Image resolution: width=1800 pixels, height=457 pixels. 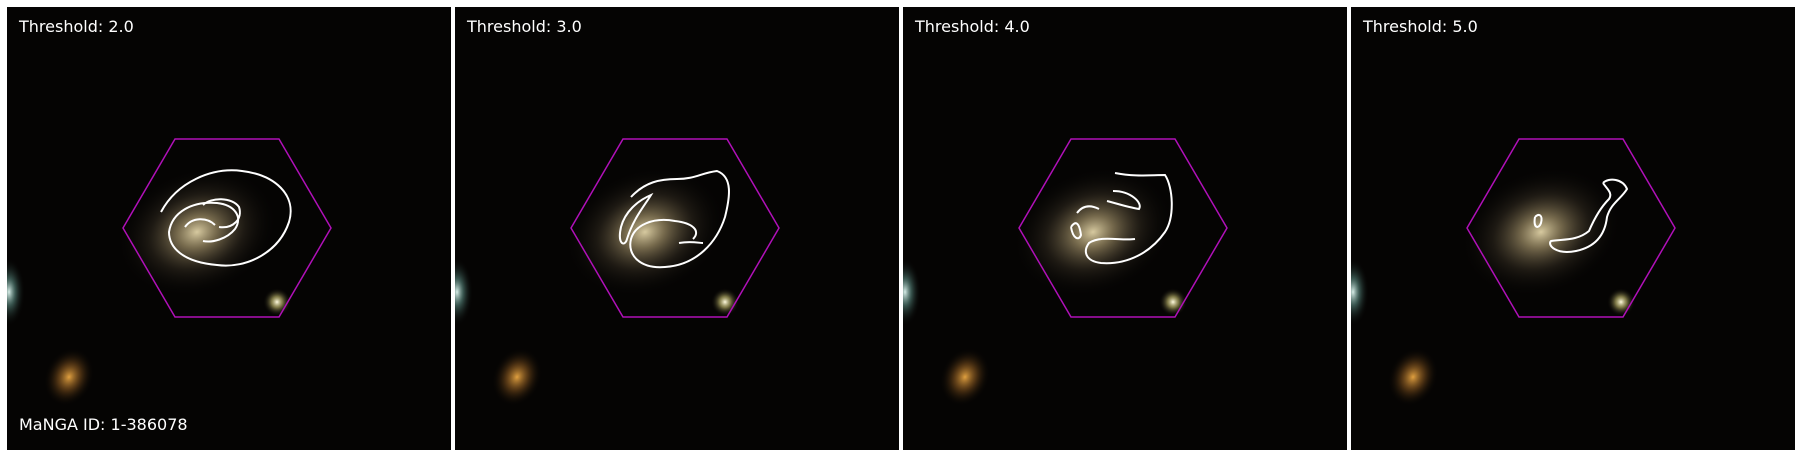 I want to click on threshold-label: Threshold: 2.0, so click(x=76, y=26).